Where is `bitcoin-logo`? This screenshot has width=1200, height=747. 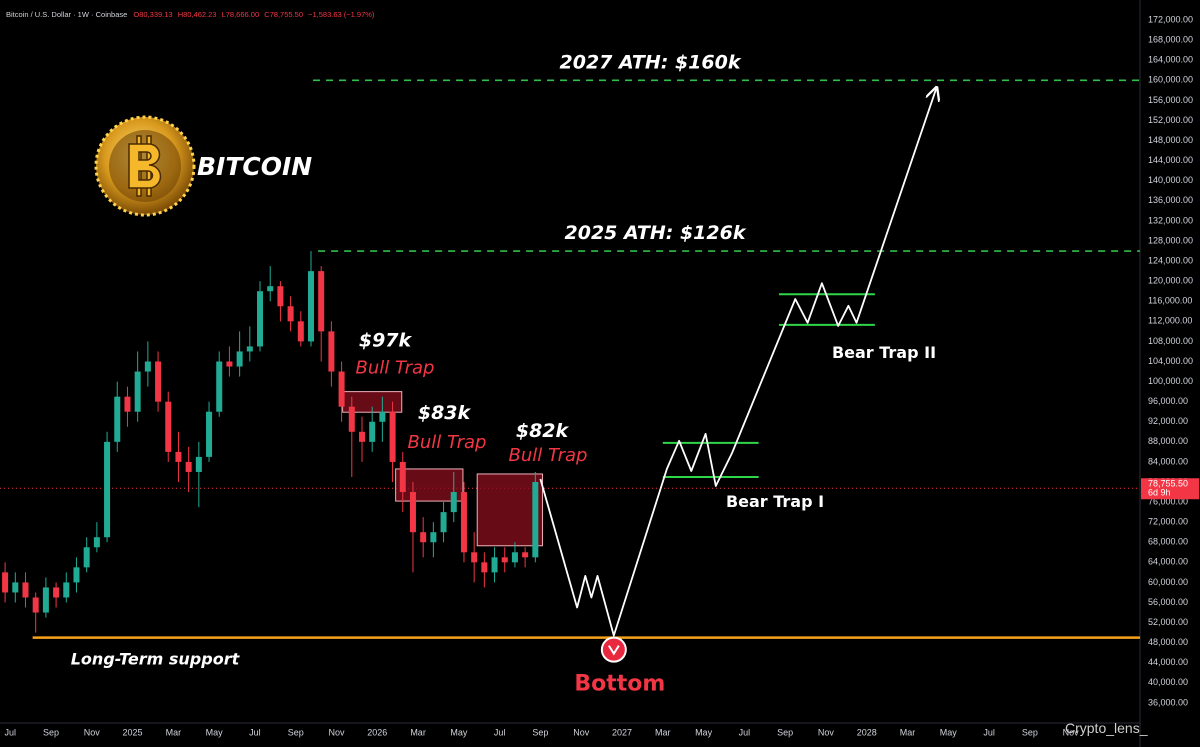
bitcoin-logo is located at coordinates (145, 166).